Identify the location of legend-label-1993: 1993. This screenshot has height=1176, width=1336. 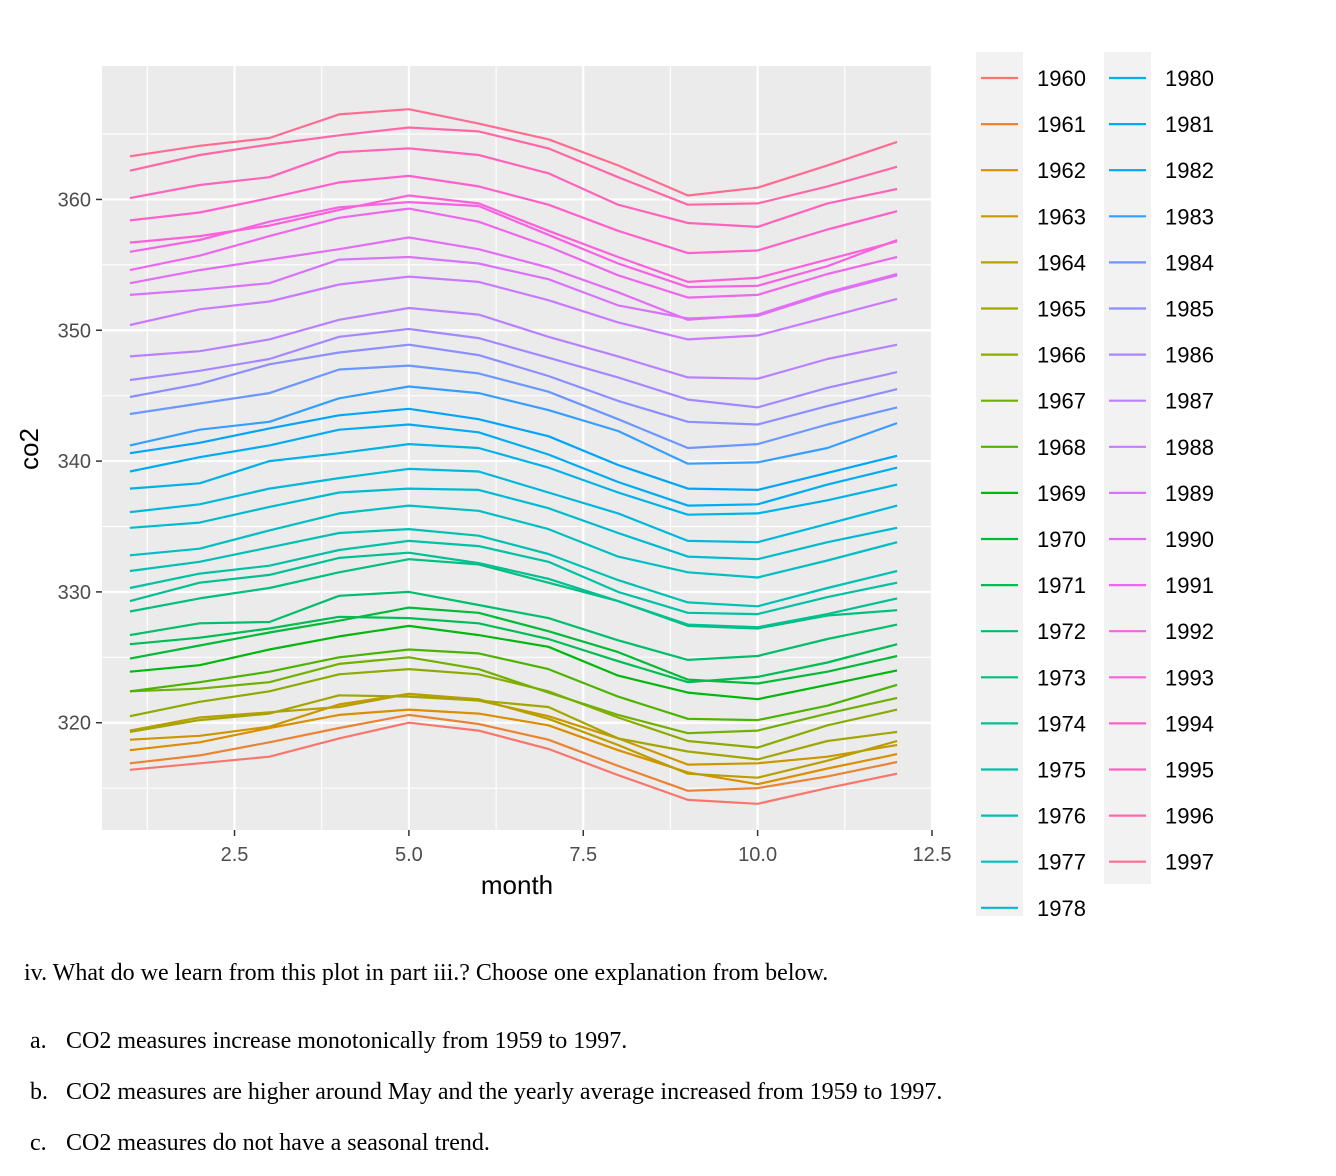
(1189, 677).